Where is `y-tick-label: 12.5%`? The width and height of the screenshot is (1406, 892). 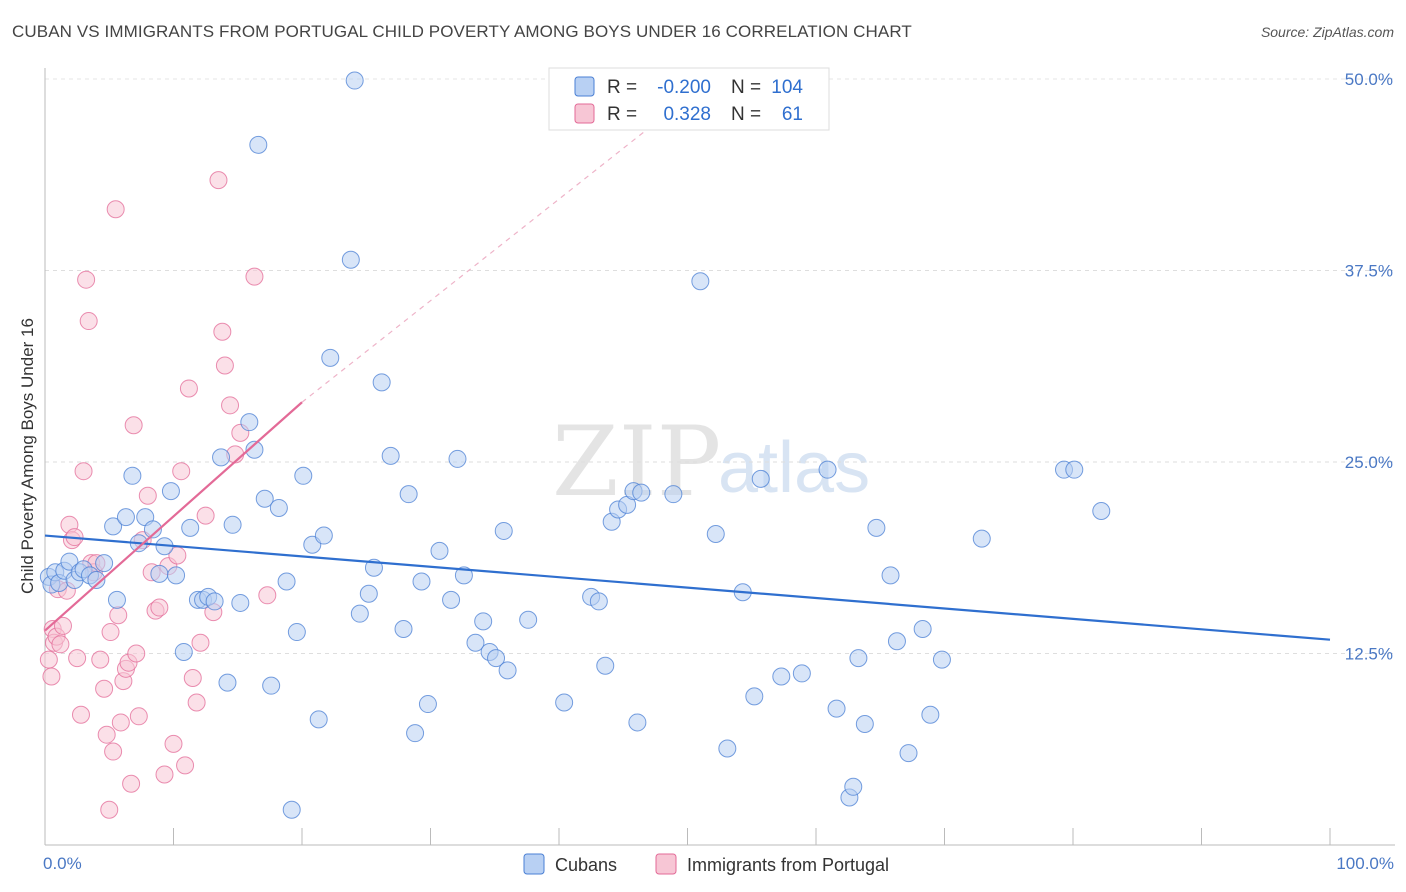
y-tick-label: 12.5% is located at coordinates (1369, 654).